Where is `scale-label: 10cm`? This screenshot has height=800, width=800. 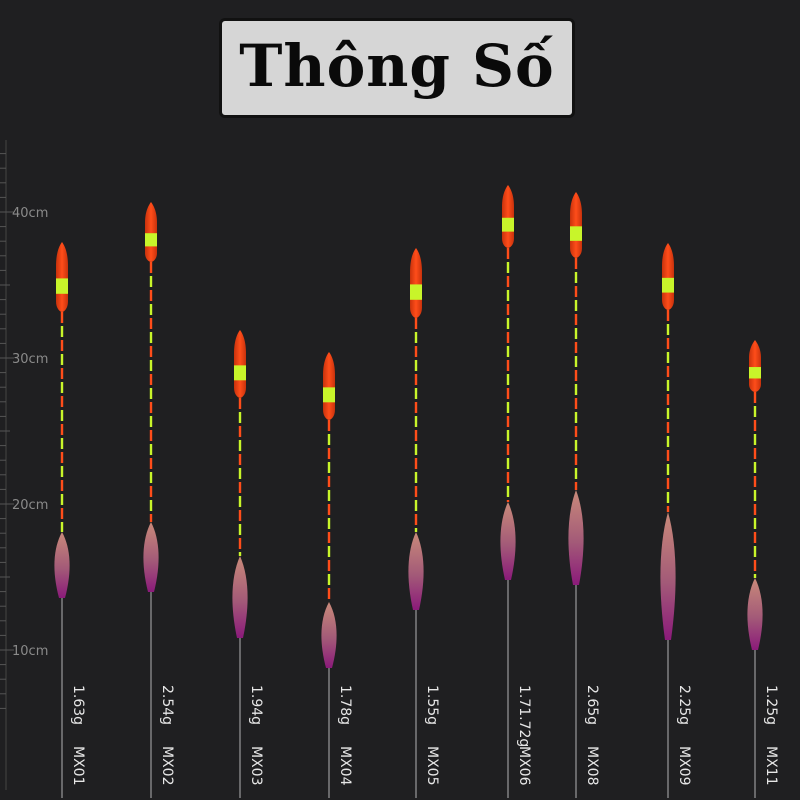 scale-label: 10cm is located at coordinates (30, 651).